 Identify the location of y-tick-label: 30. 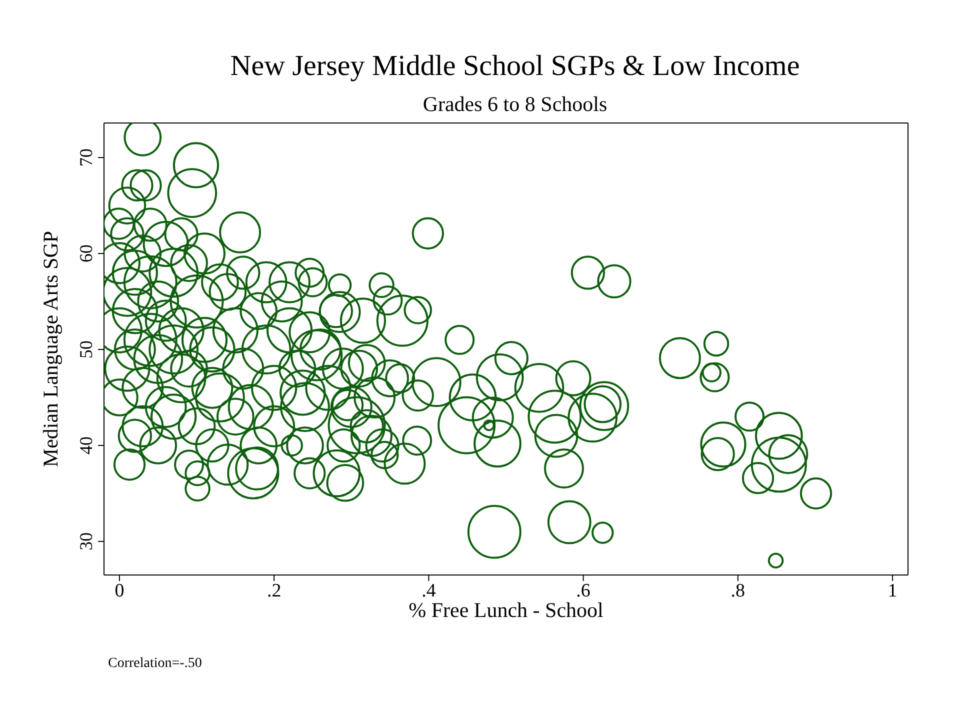
(86, 541).